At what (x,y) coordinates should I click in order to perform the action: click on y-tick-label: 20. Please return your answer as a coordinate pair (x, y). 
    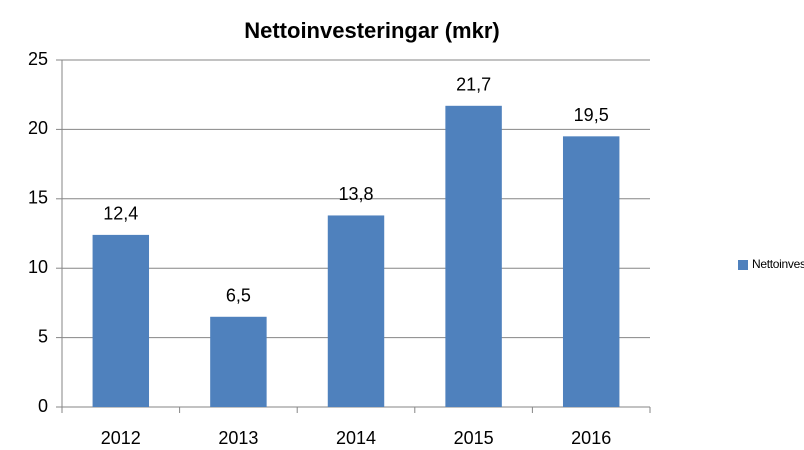
    Looking at the image, I should click on (38, 128).